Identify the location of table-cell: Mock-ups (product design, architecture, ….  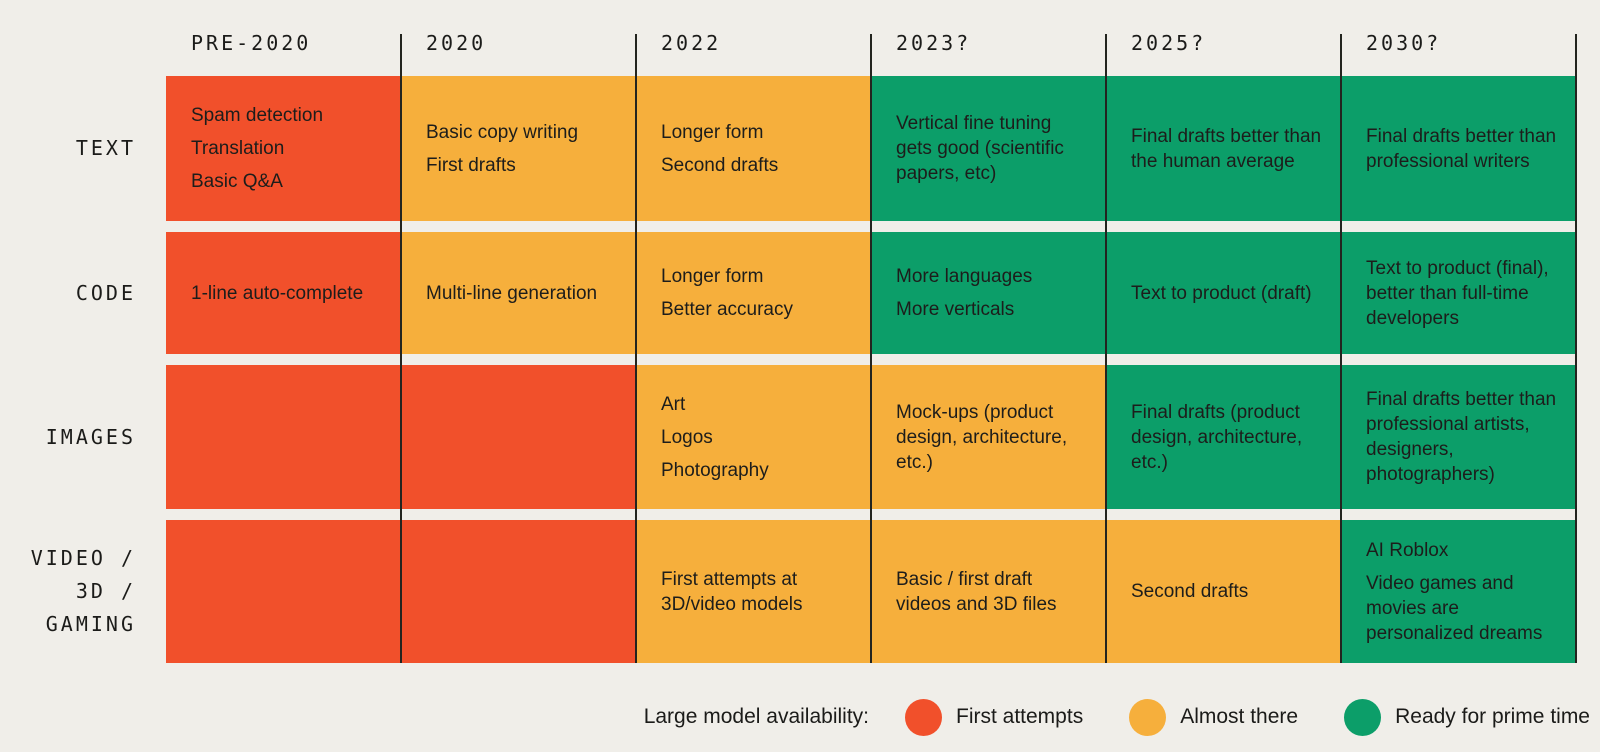
(988, 437).